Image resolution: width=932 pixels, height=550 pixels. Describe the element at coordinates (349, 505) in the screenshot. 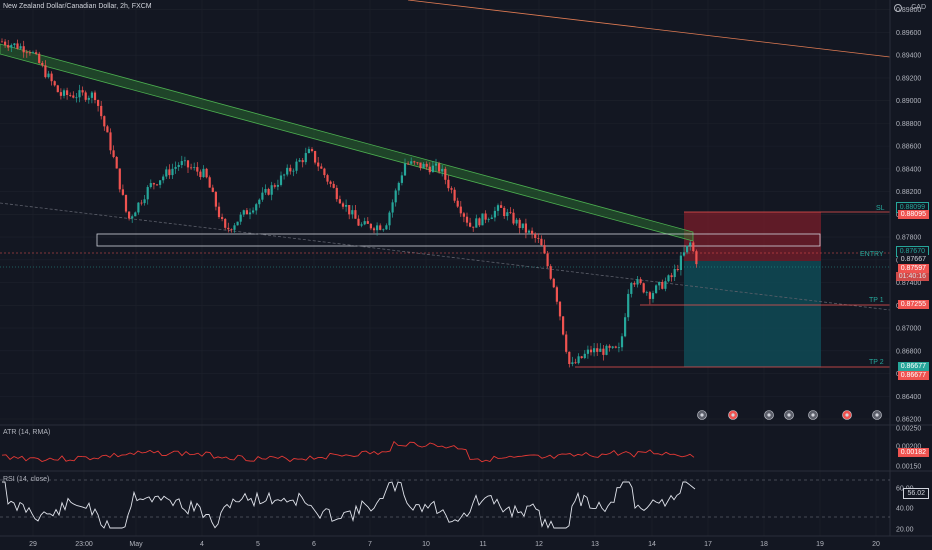

I see `rsi-line` at that location.